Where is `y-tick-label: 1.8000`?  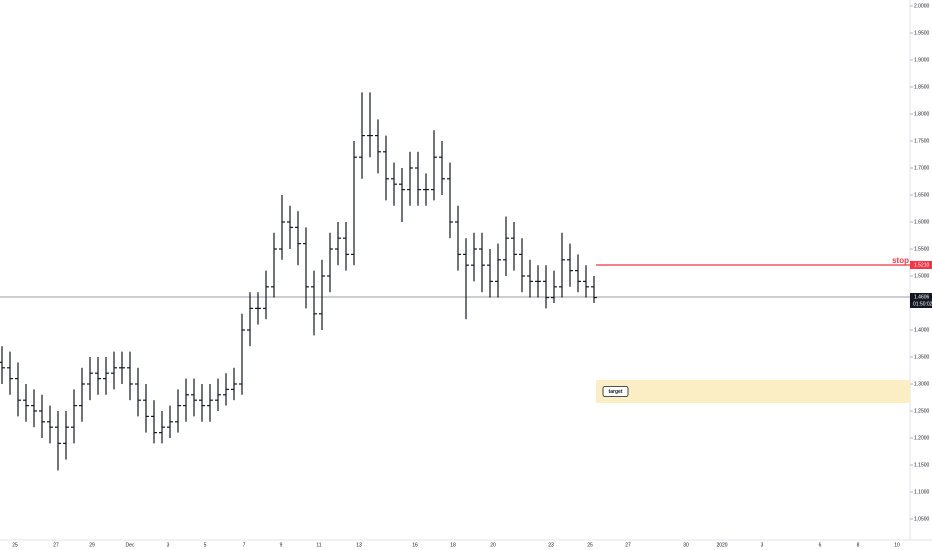
y-tick-label: 1.8000 is located at coordinates (922, 114).